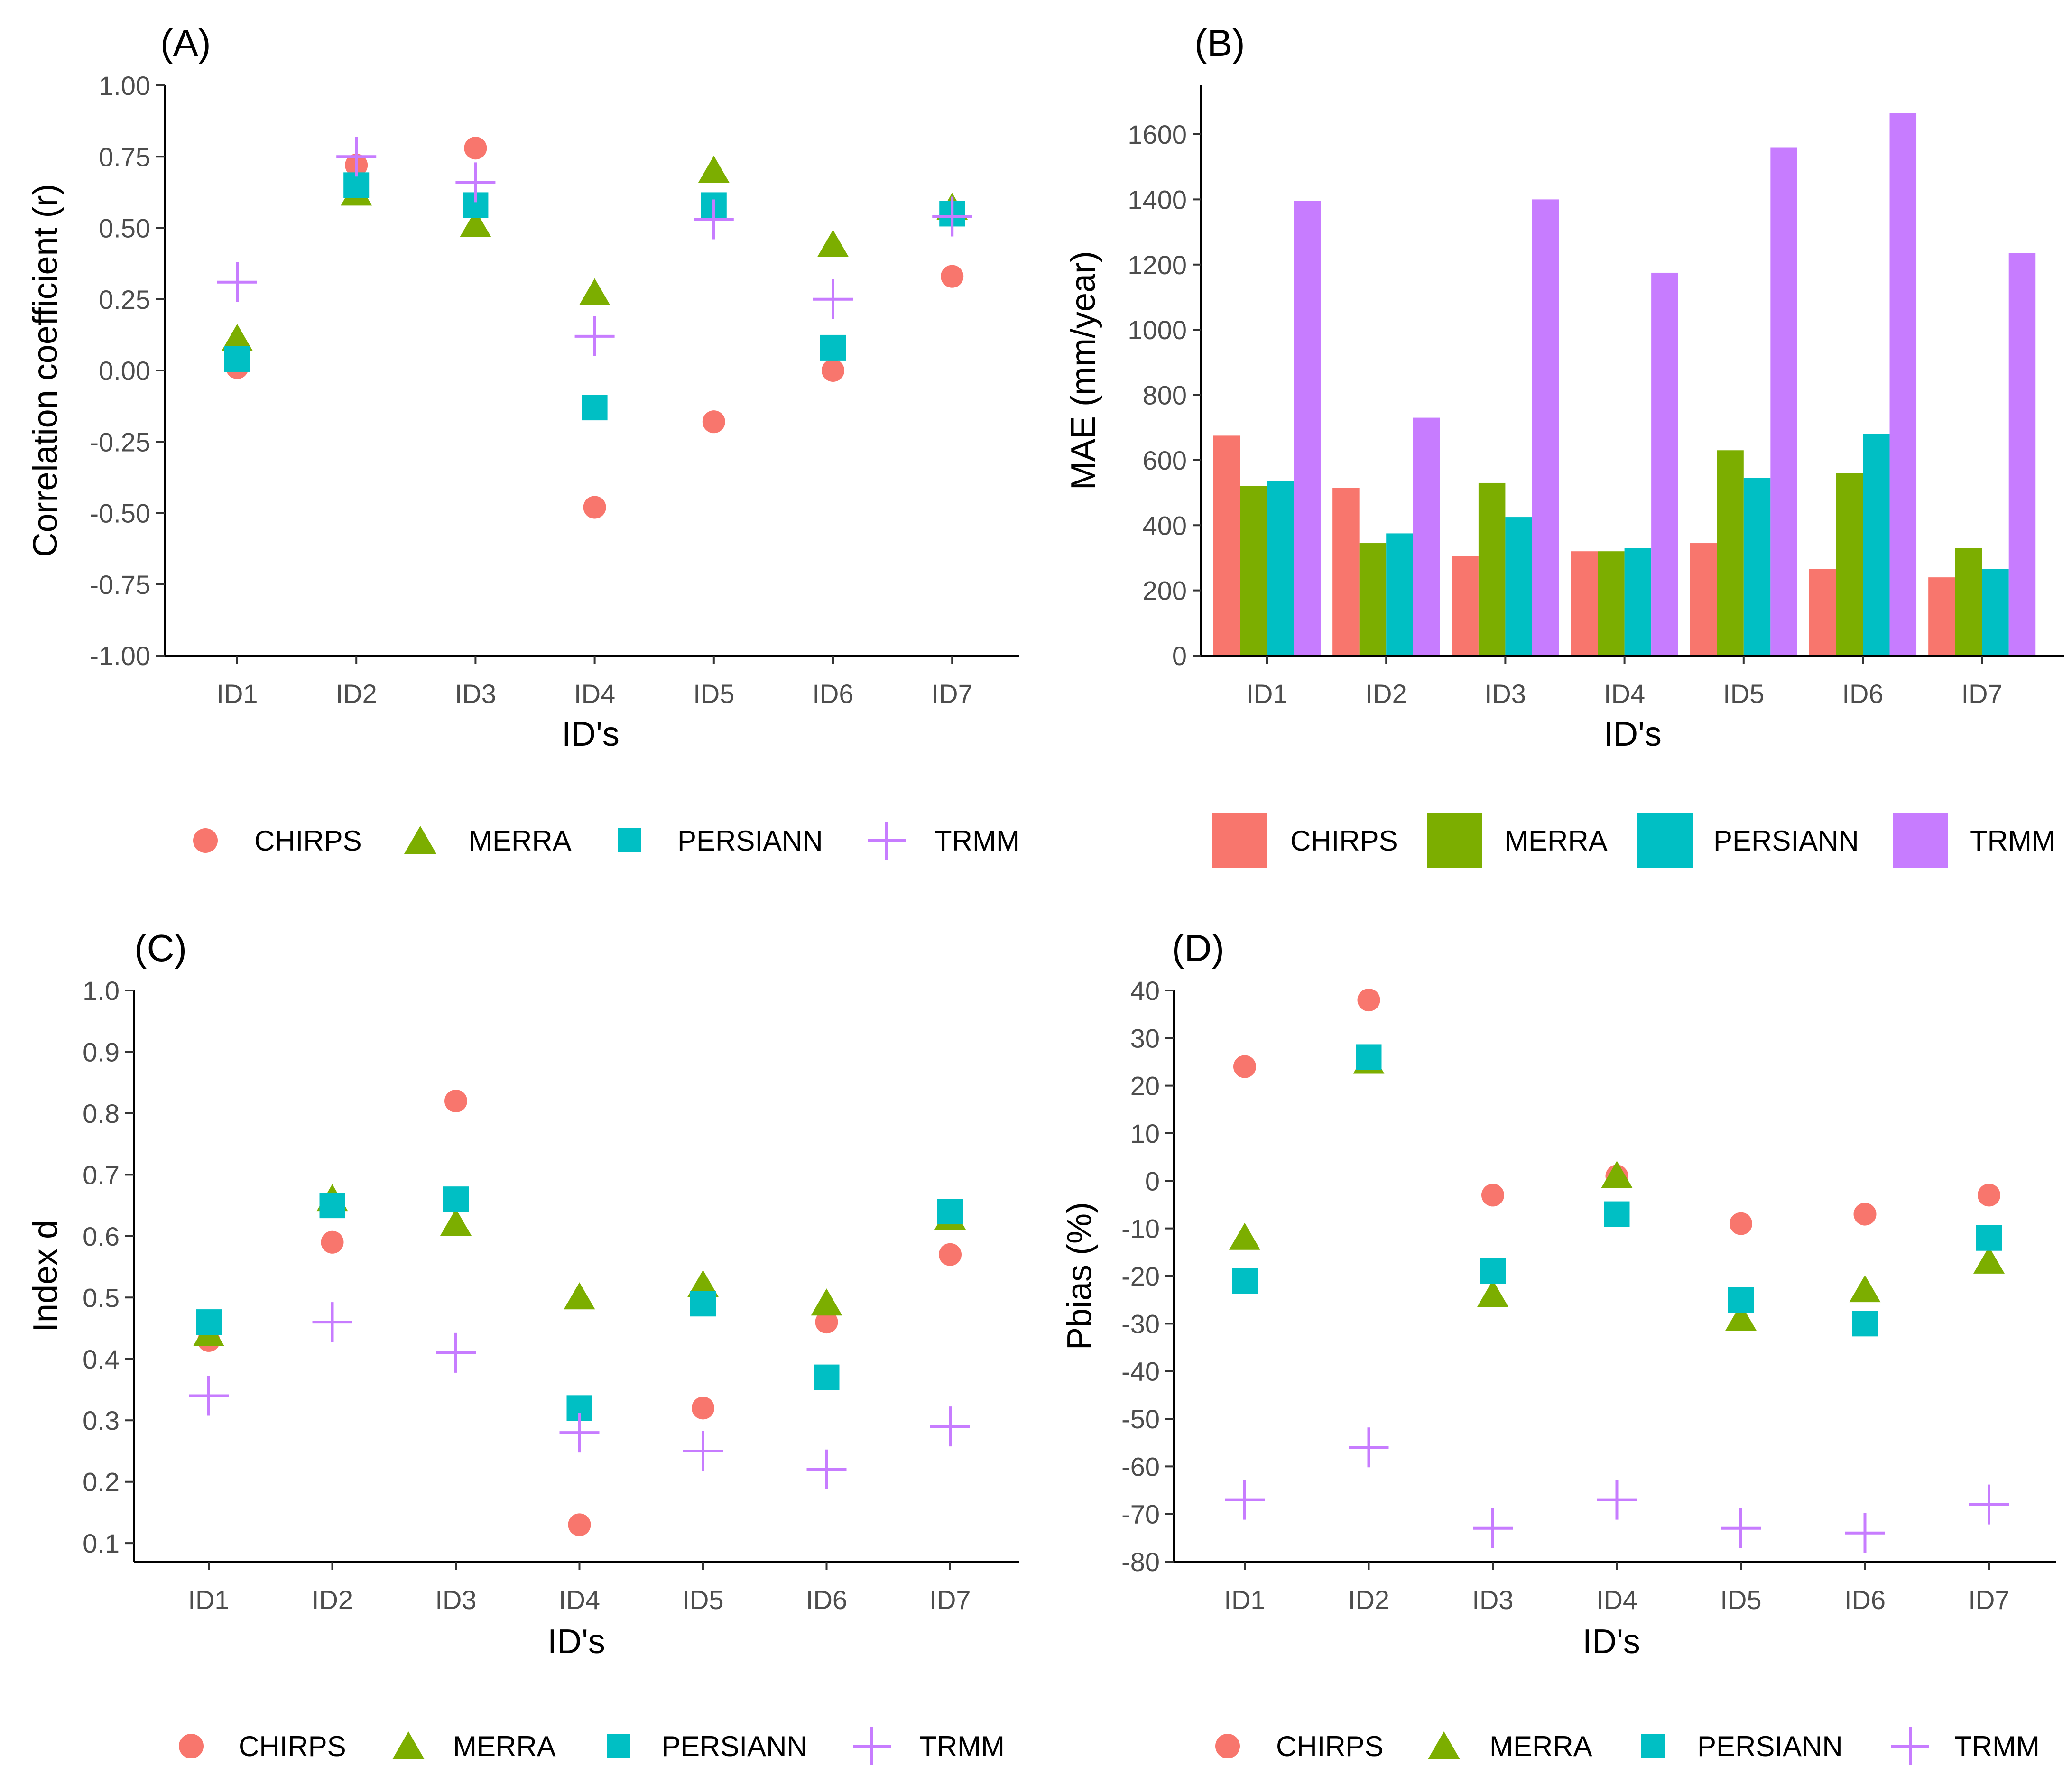  What do you see at coordinates (579, 1524) in the screenshot?
I see `point-chirps-id4` at bounding box center [579, 1524].